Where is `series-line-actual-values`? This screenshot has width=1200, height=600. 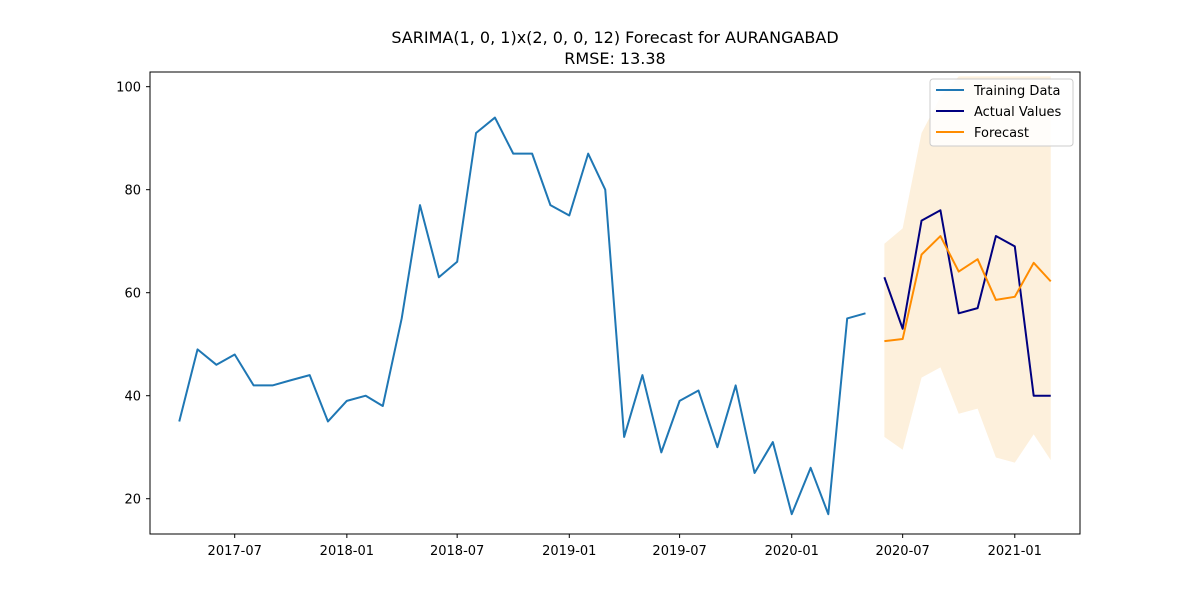 series-line-actual-values is located at coordinates (967, 303).